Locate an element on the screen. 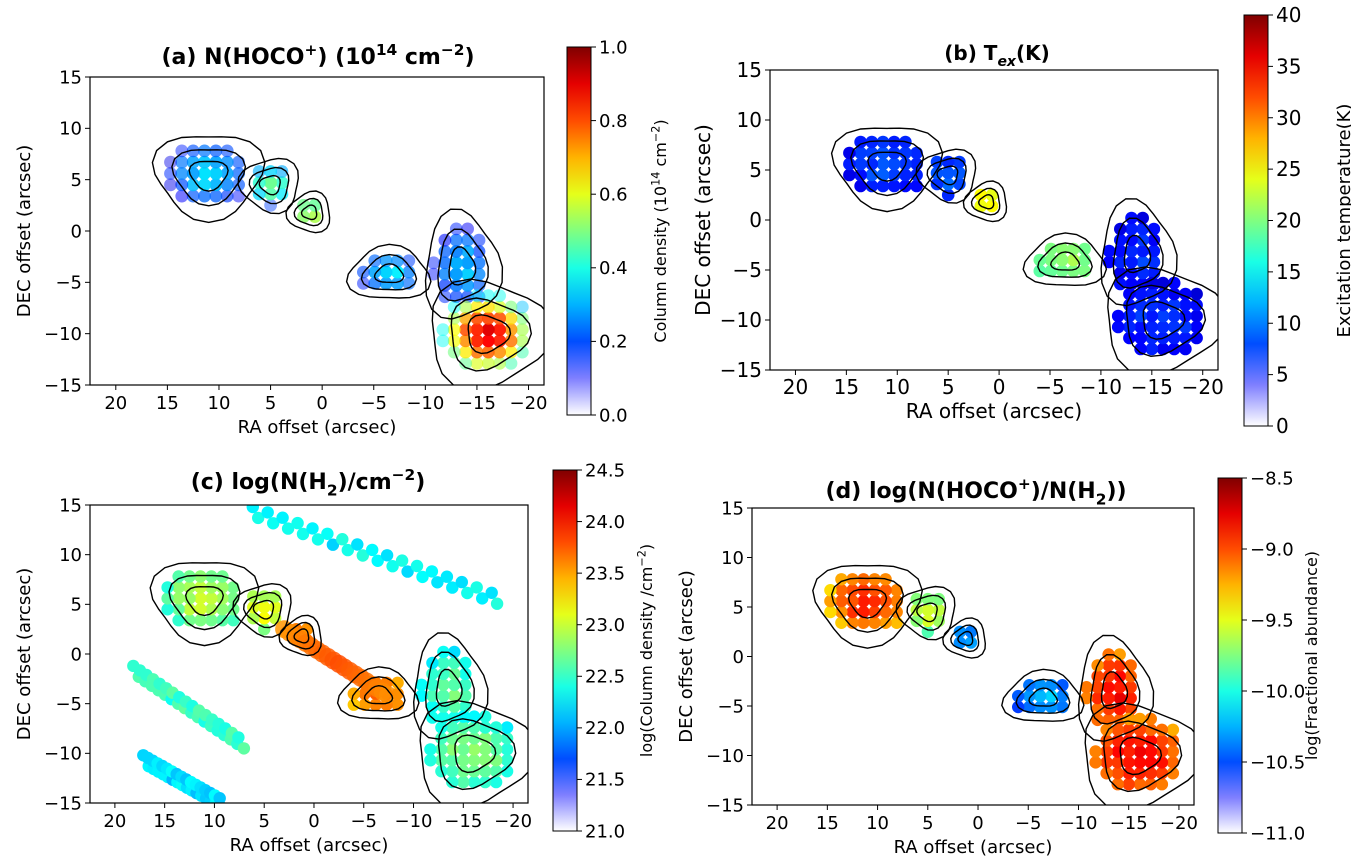 The width and height of the screenshot is (1351, 861). y-tick-label: −10 is located at coordinates (63, 754).